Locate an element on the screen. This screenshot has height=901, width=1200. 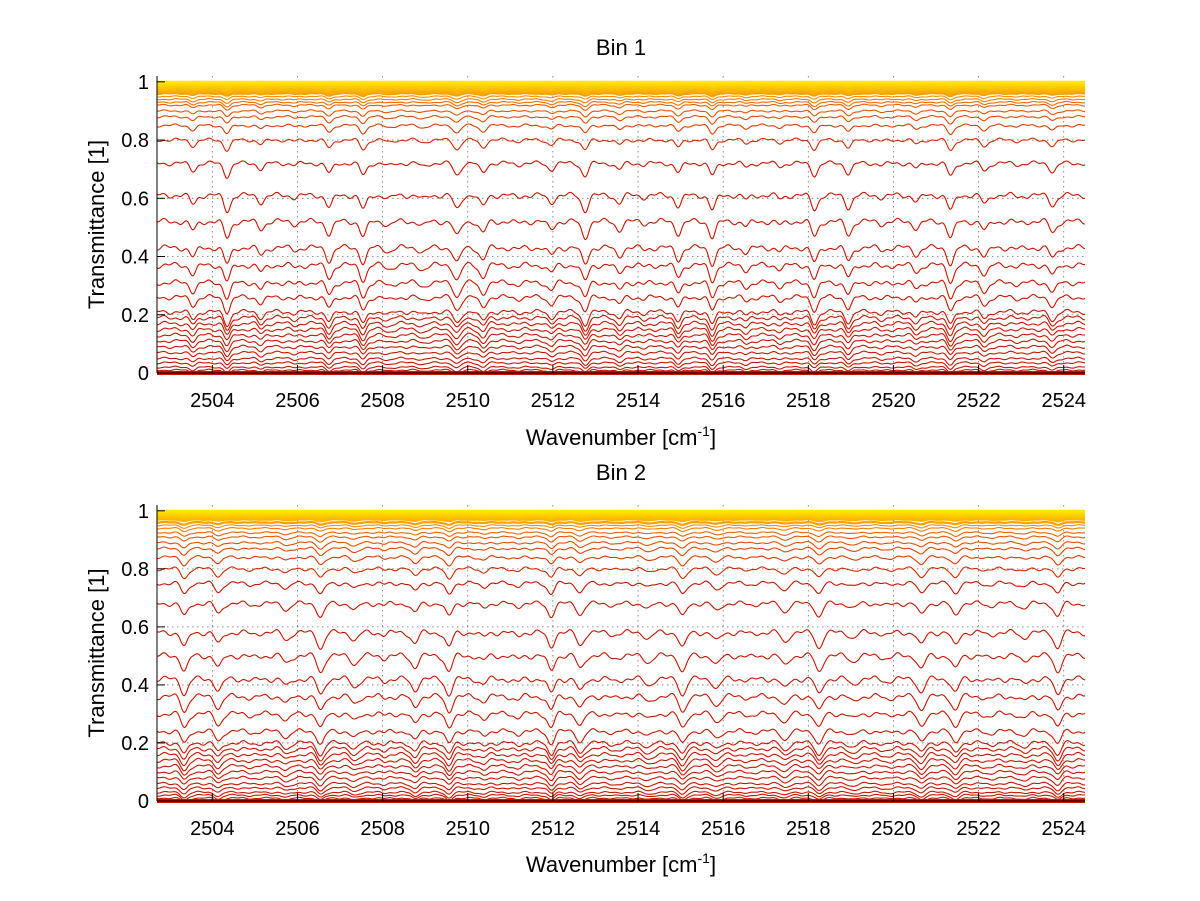
x-tick-label: 2516 is located at coordinates (723, 401).